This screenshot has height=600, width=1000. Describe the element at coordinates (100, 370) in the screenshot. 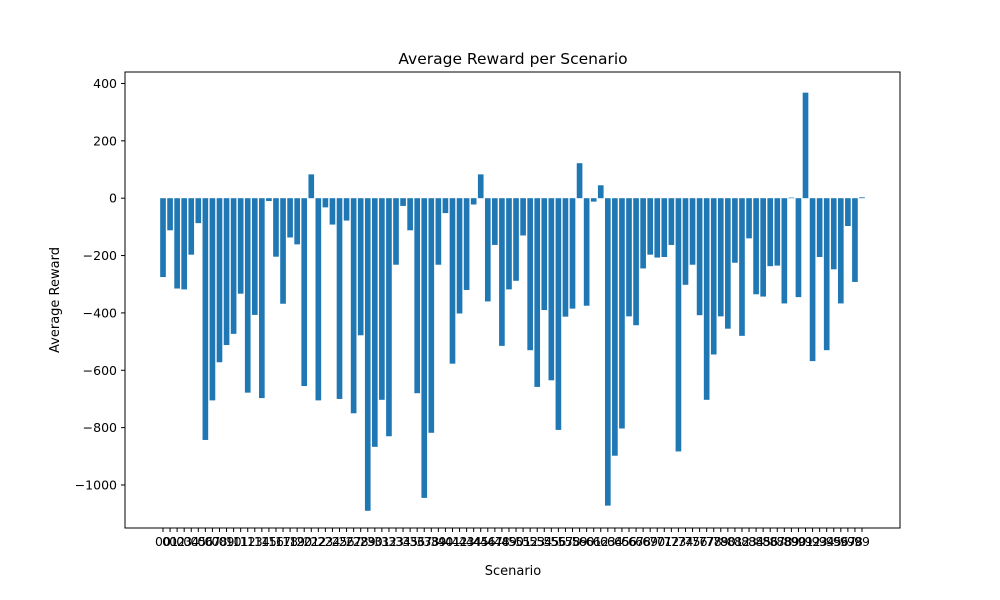

I see `y-tick-label: −600` at that location.